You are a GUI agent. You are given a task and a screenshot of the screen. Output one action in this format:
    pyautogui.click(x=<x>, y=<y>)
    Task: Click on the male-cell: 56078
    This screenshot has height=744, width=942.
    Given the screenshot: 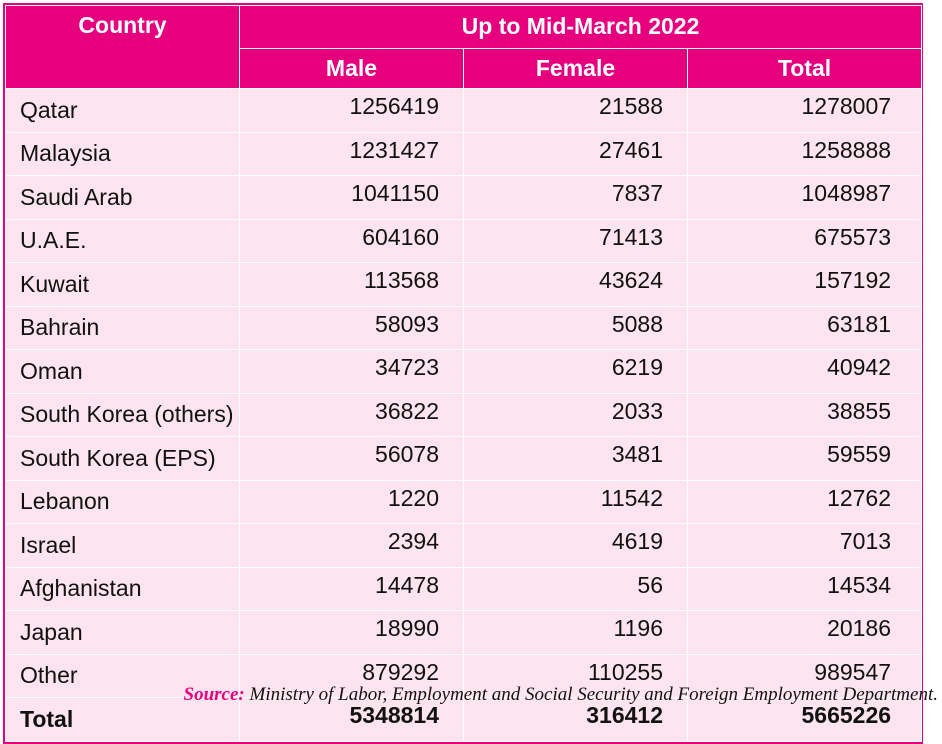 What is the action you would take?
    pyautogui.click(x=351, y=458)
    